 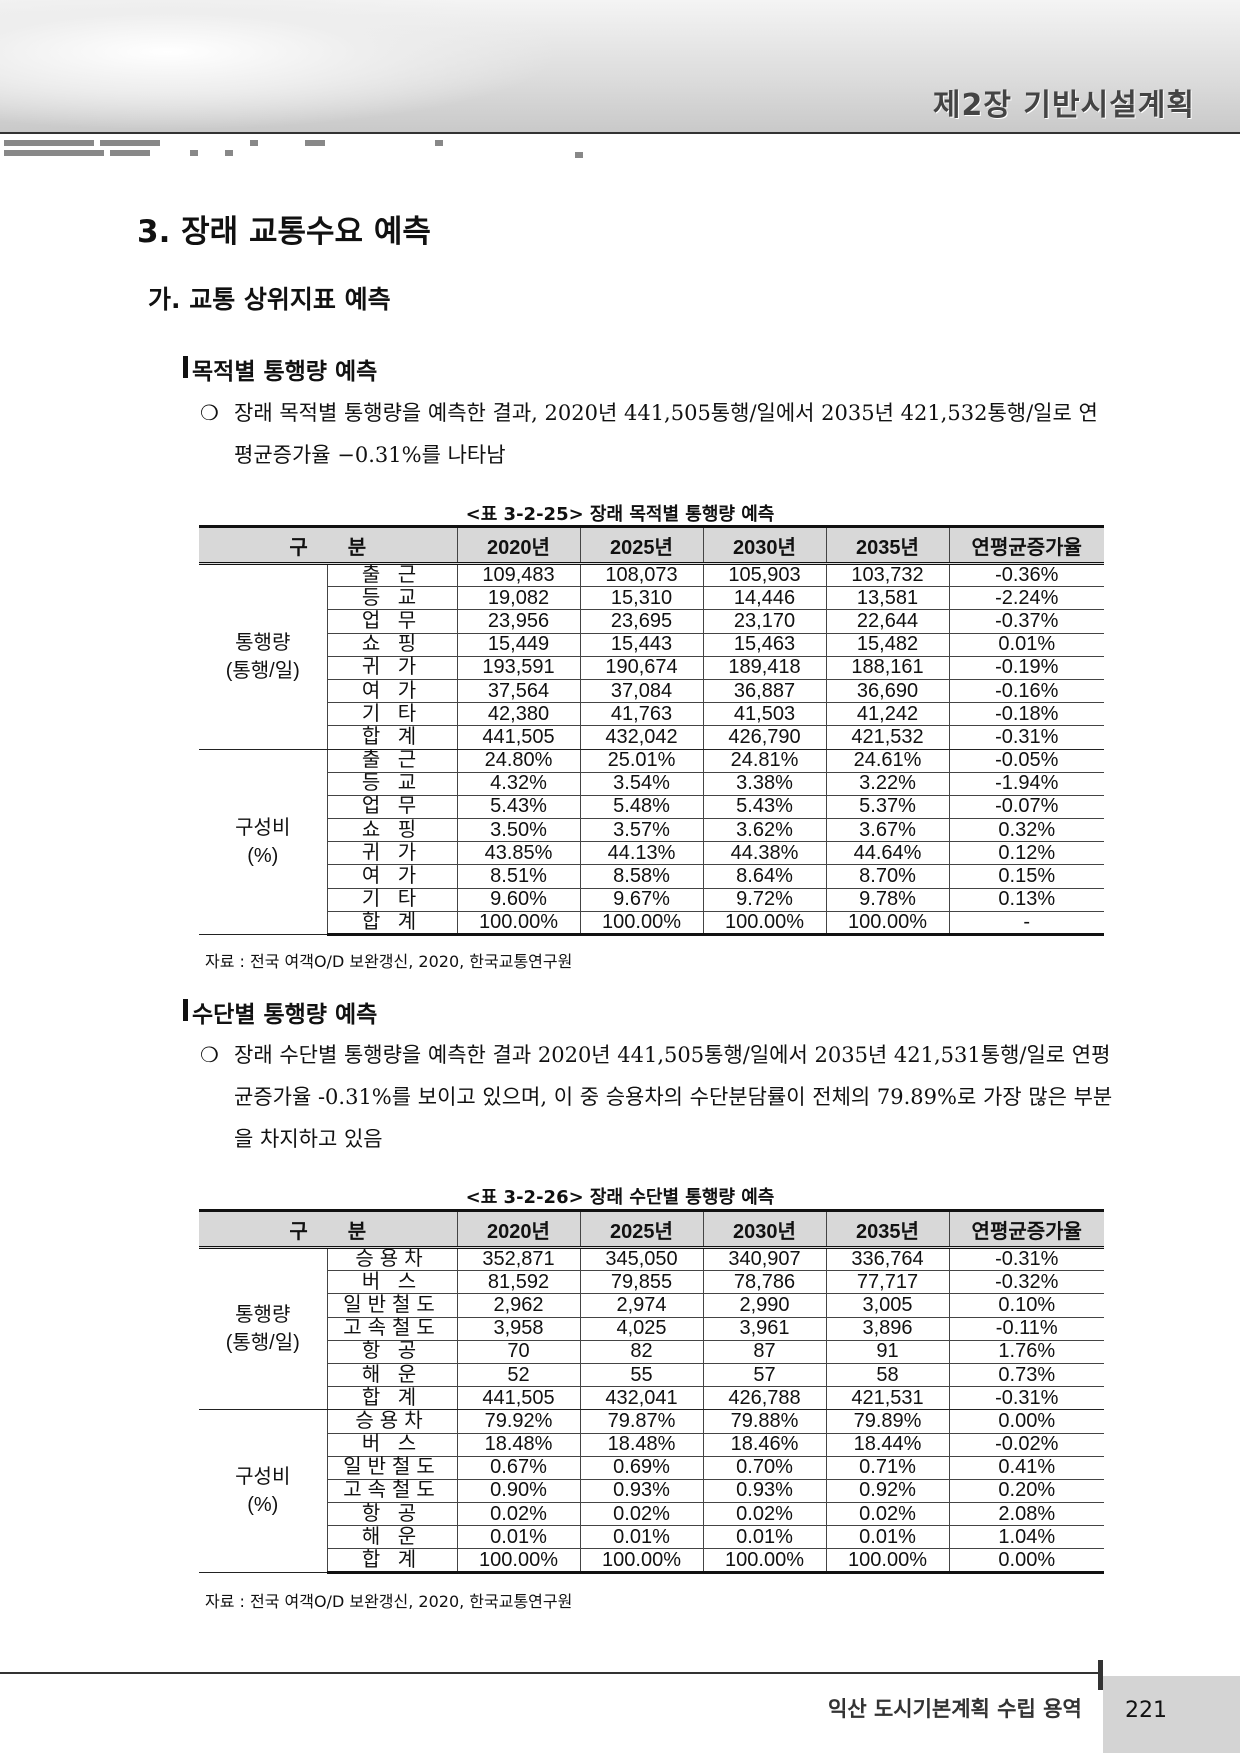 I want to click on table-cell: 352,871, so click(x=518, y=1259).